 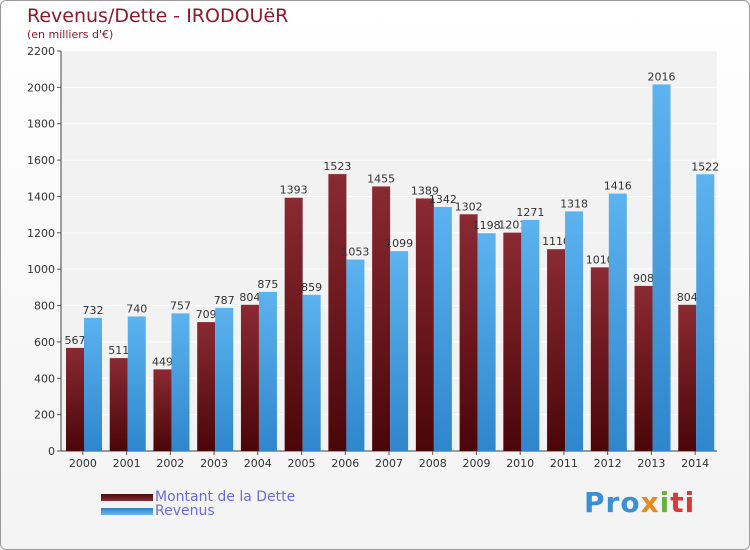 What do you see at coordinates (564, 463) in the screenshot?
I see `x-tick-label: 2011` at bounding box center [564, 463].